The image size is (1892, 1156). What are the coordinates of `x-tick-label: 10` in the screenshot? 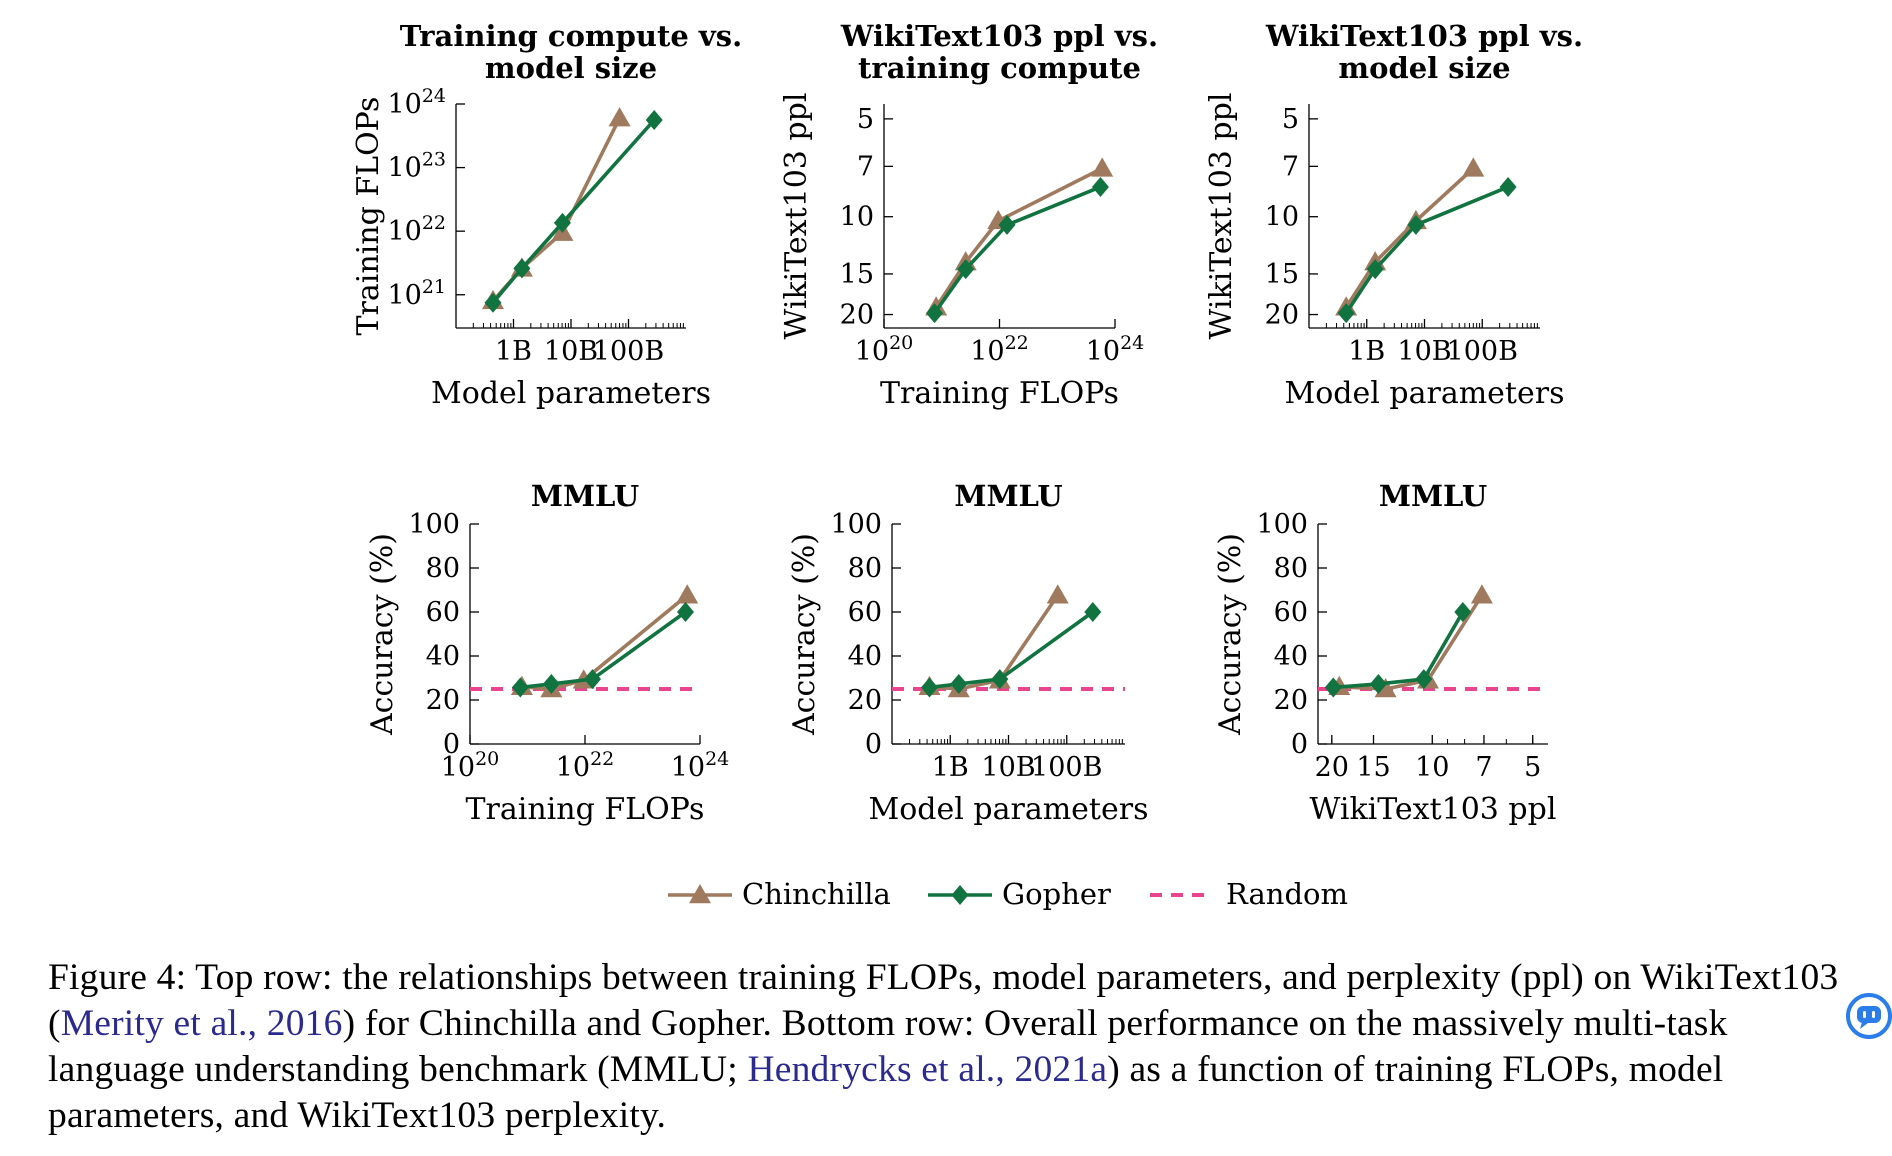 It's located at (1432, 767).